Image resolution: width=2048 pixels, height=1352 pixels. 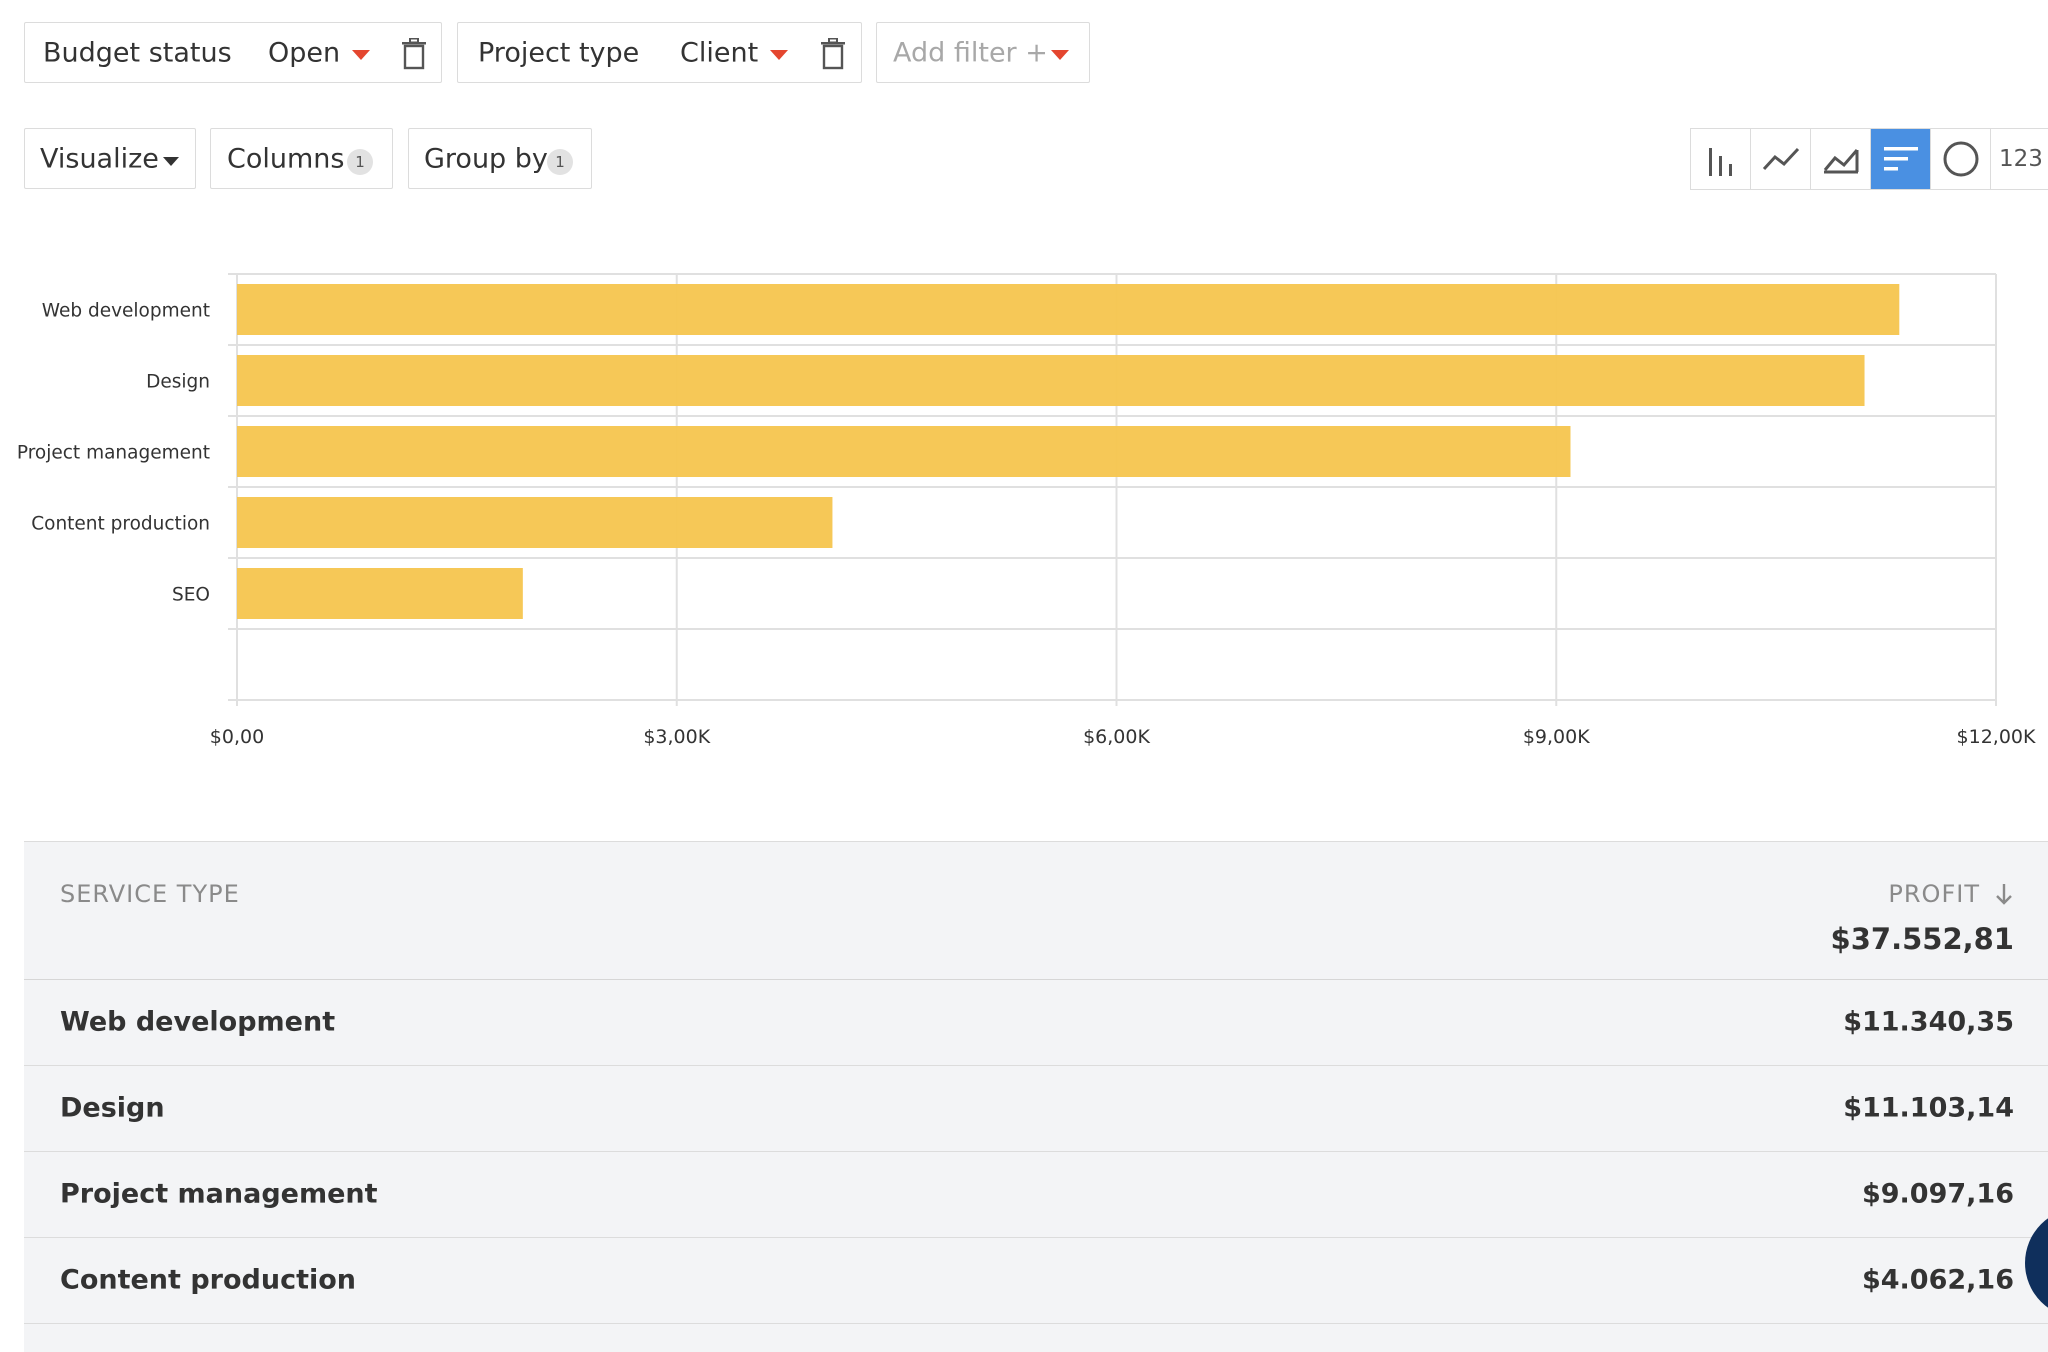 What do you see at coordinates (486, 158) in the screenshot?
I see `group-by-label: Group by` at bounding box center [486, 158].